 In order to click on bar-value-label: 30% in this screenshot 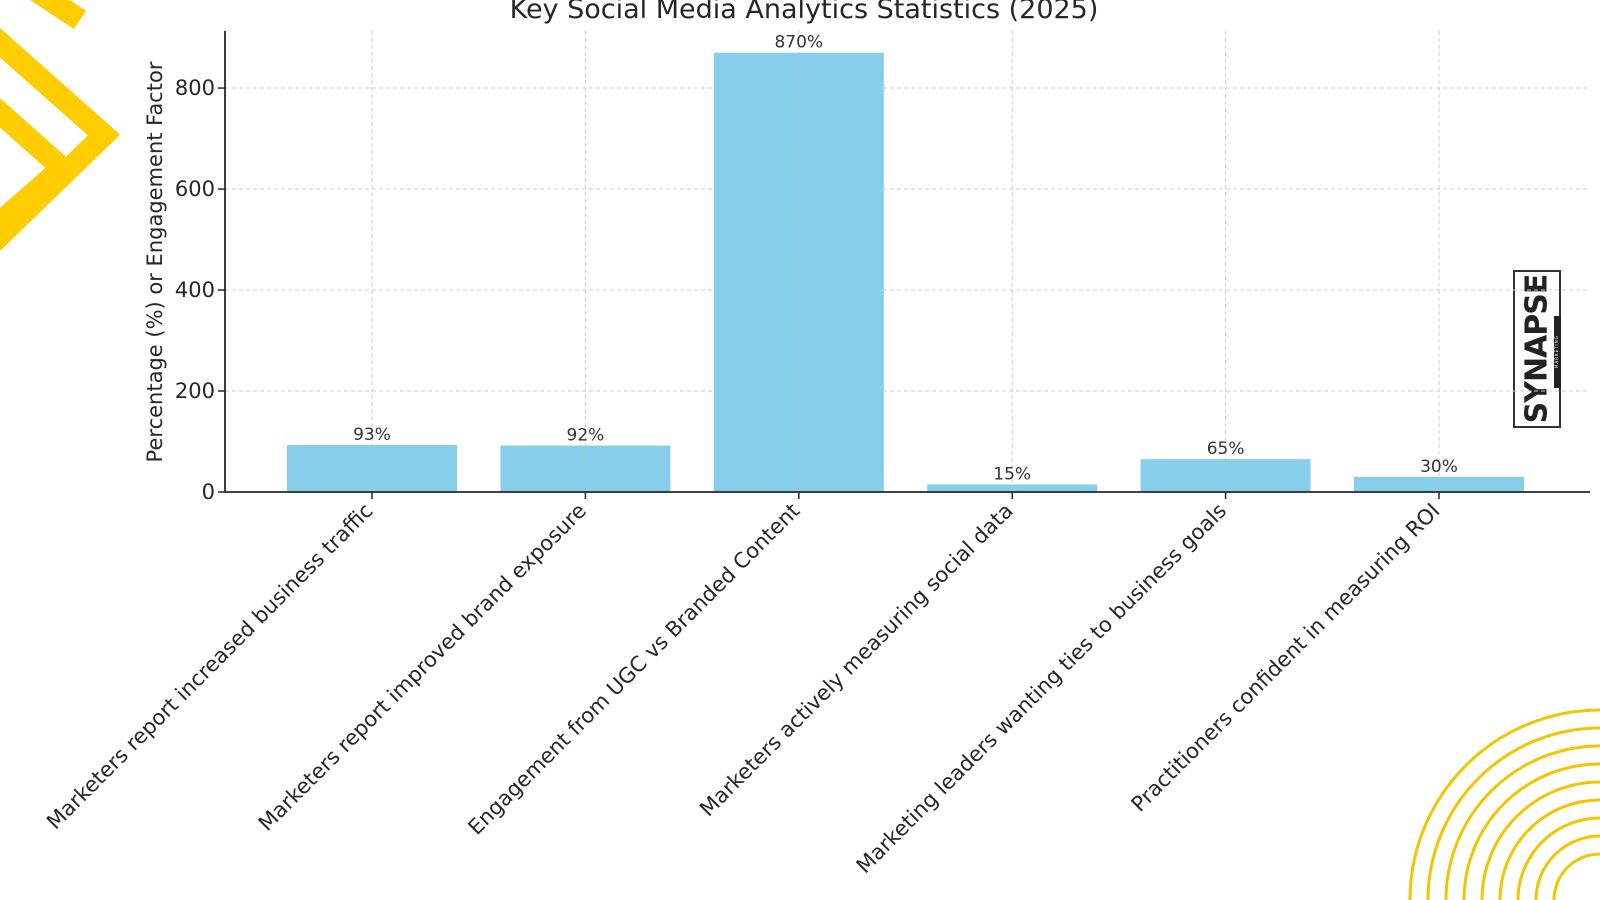, I will do `click(1439, 467)`.